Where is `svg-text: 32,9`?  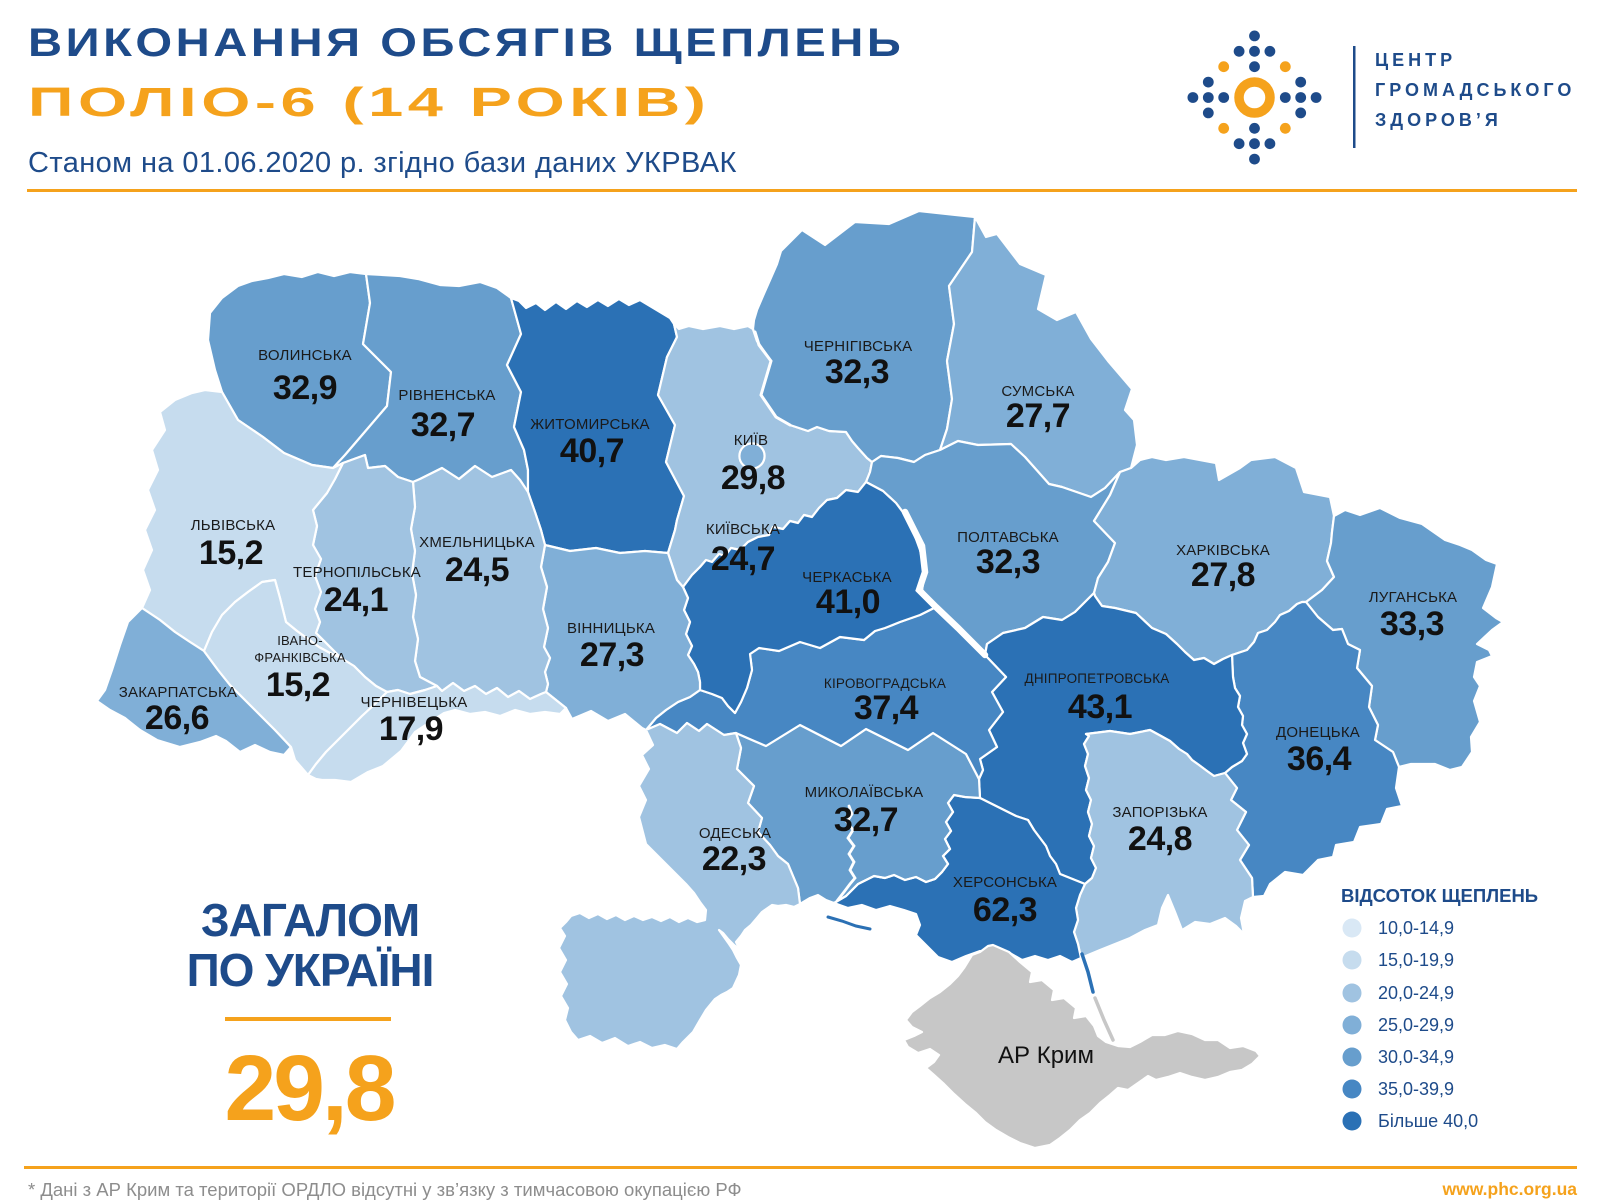 svg-text: 32,9 is located at coordinates (305, 388).